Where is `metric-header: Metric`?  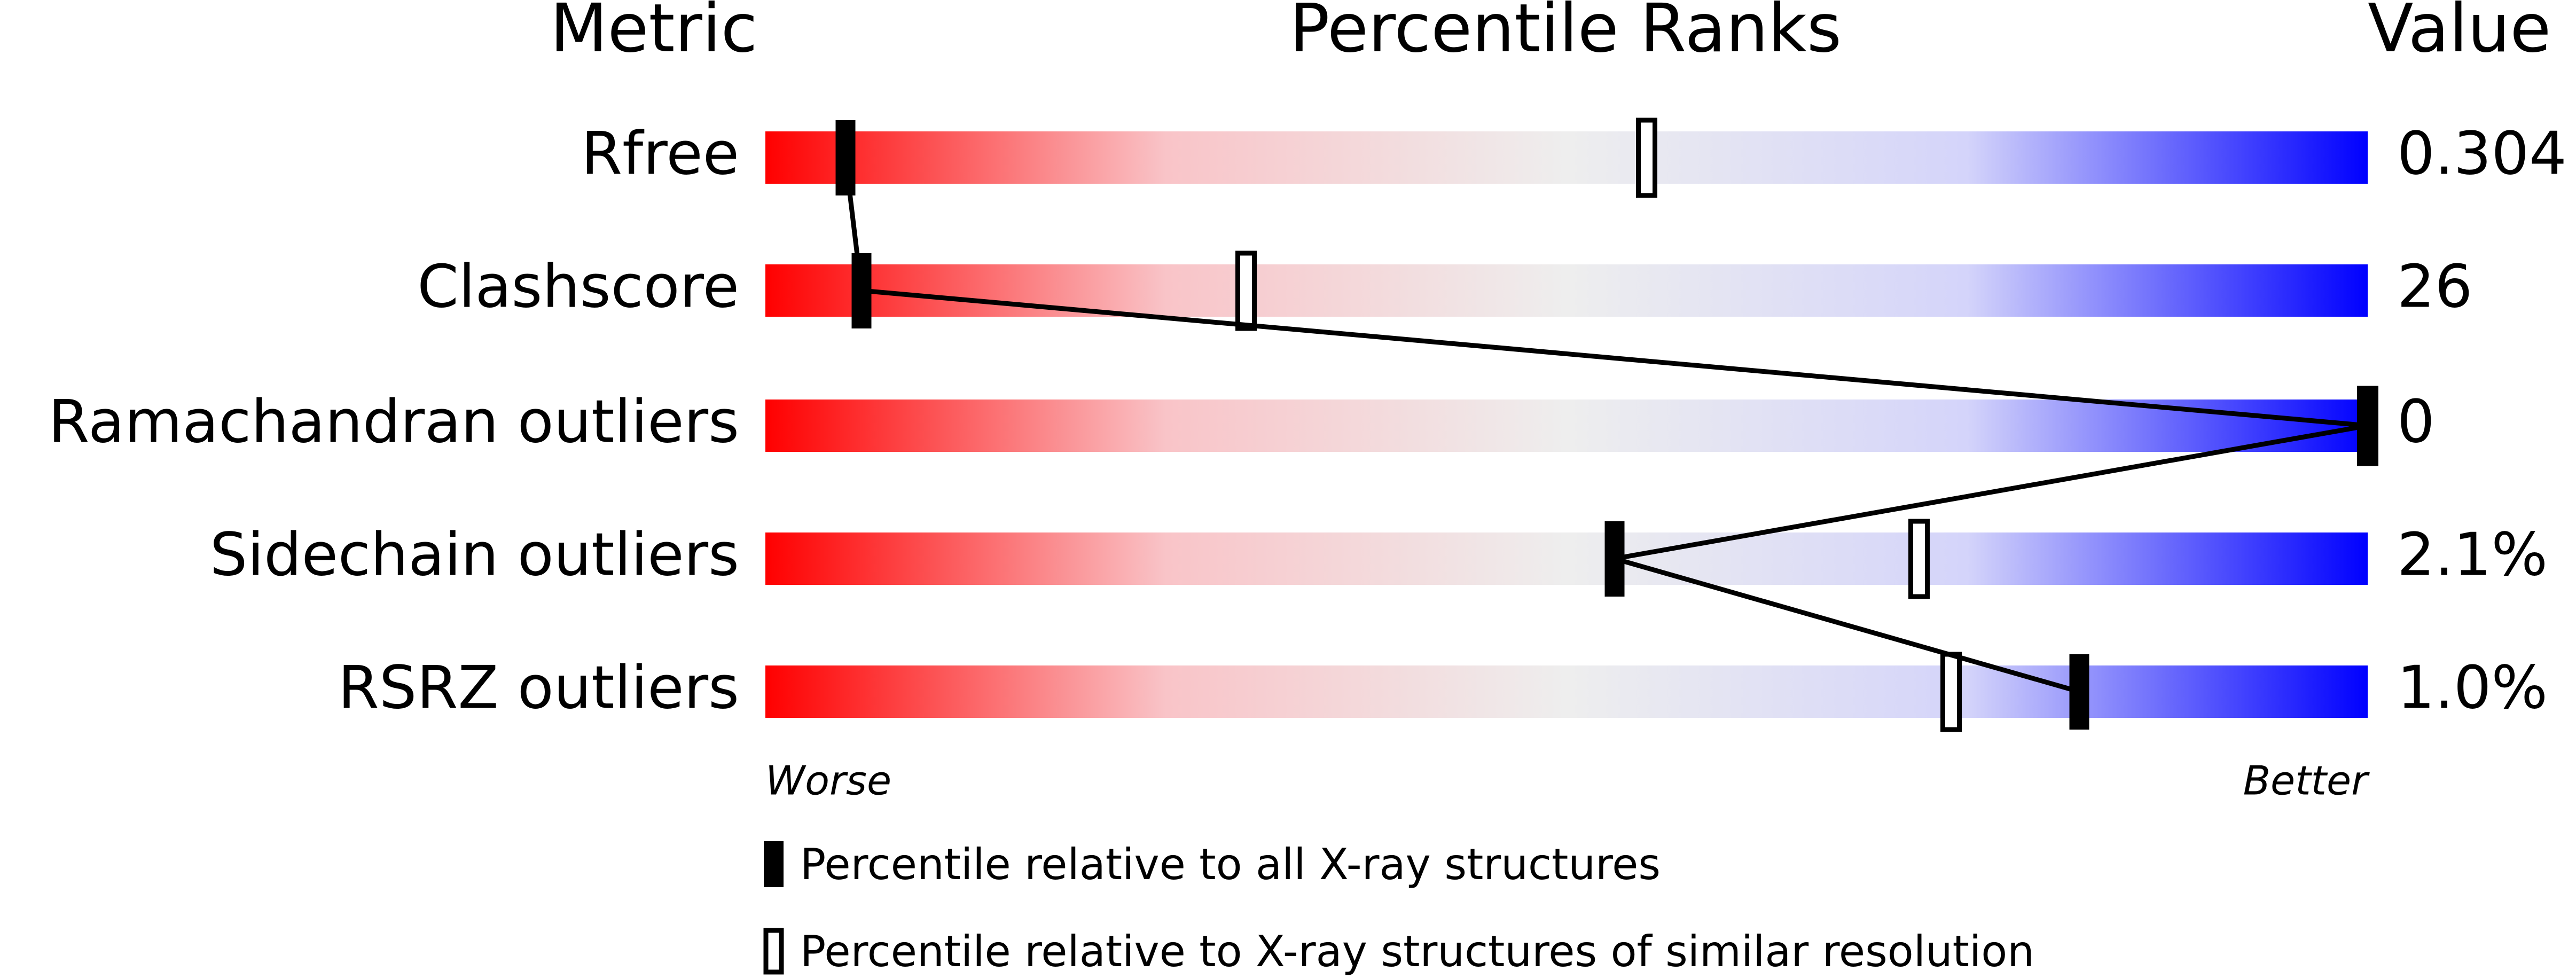 metric-header: Metric is located at coordinates (654, 33).